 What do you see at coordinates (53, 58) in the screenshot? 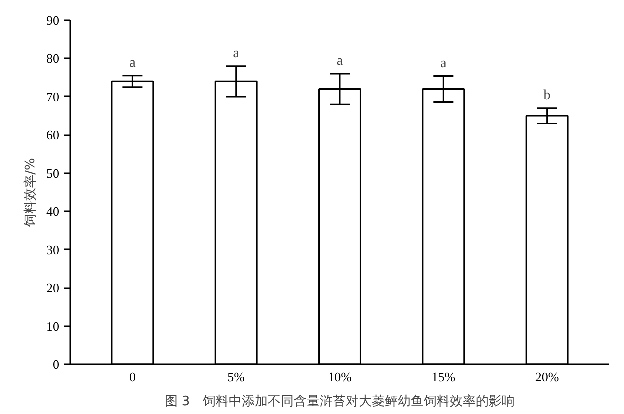
I see `y-tick-label: 80` at bounding box center [53, 58].